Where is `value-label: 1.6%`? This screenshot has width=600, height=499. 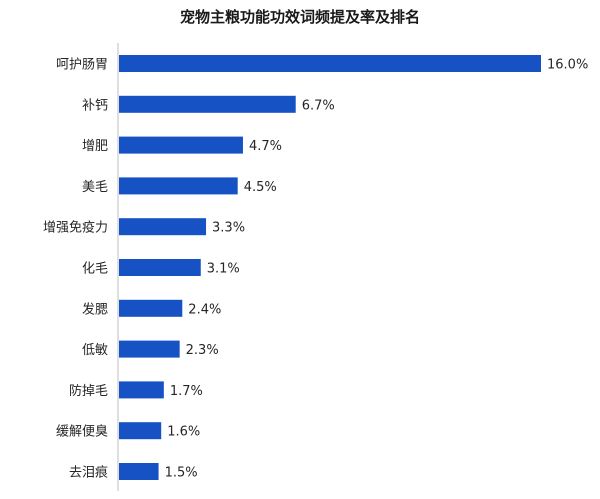 value-label: 1.6% is located at coordinates (183, 432).